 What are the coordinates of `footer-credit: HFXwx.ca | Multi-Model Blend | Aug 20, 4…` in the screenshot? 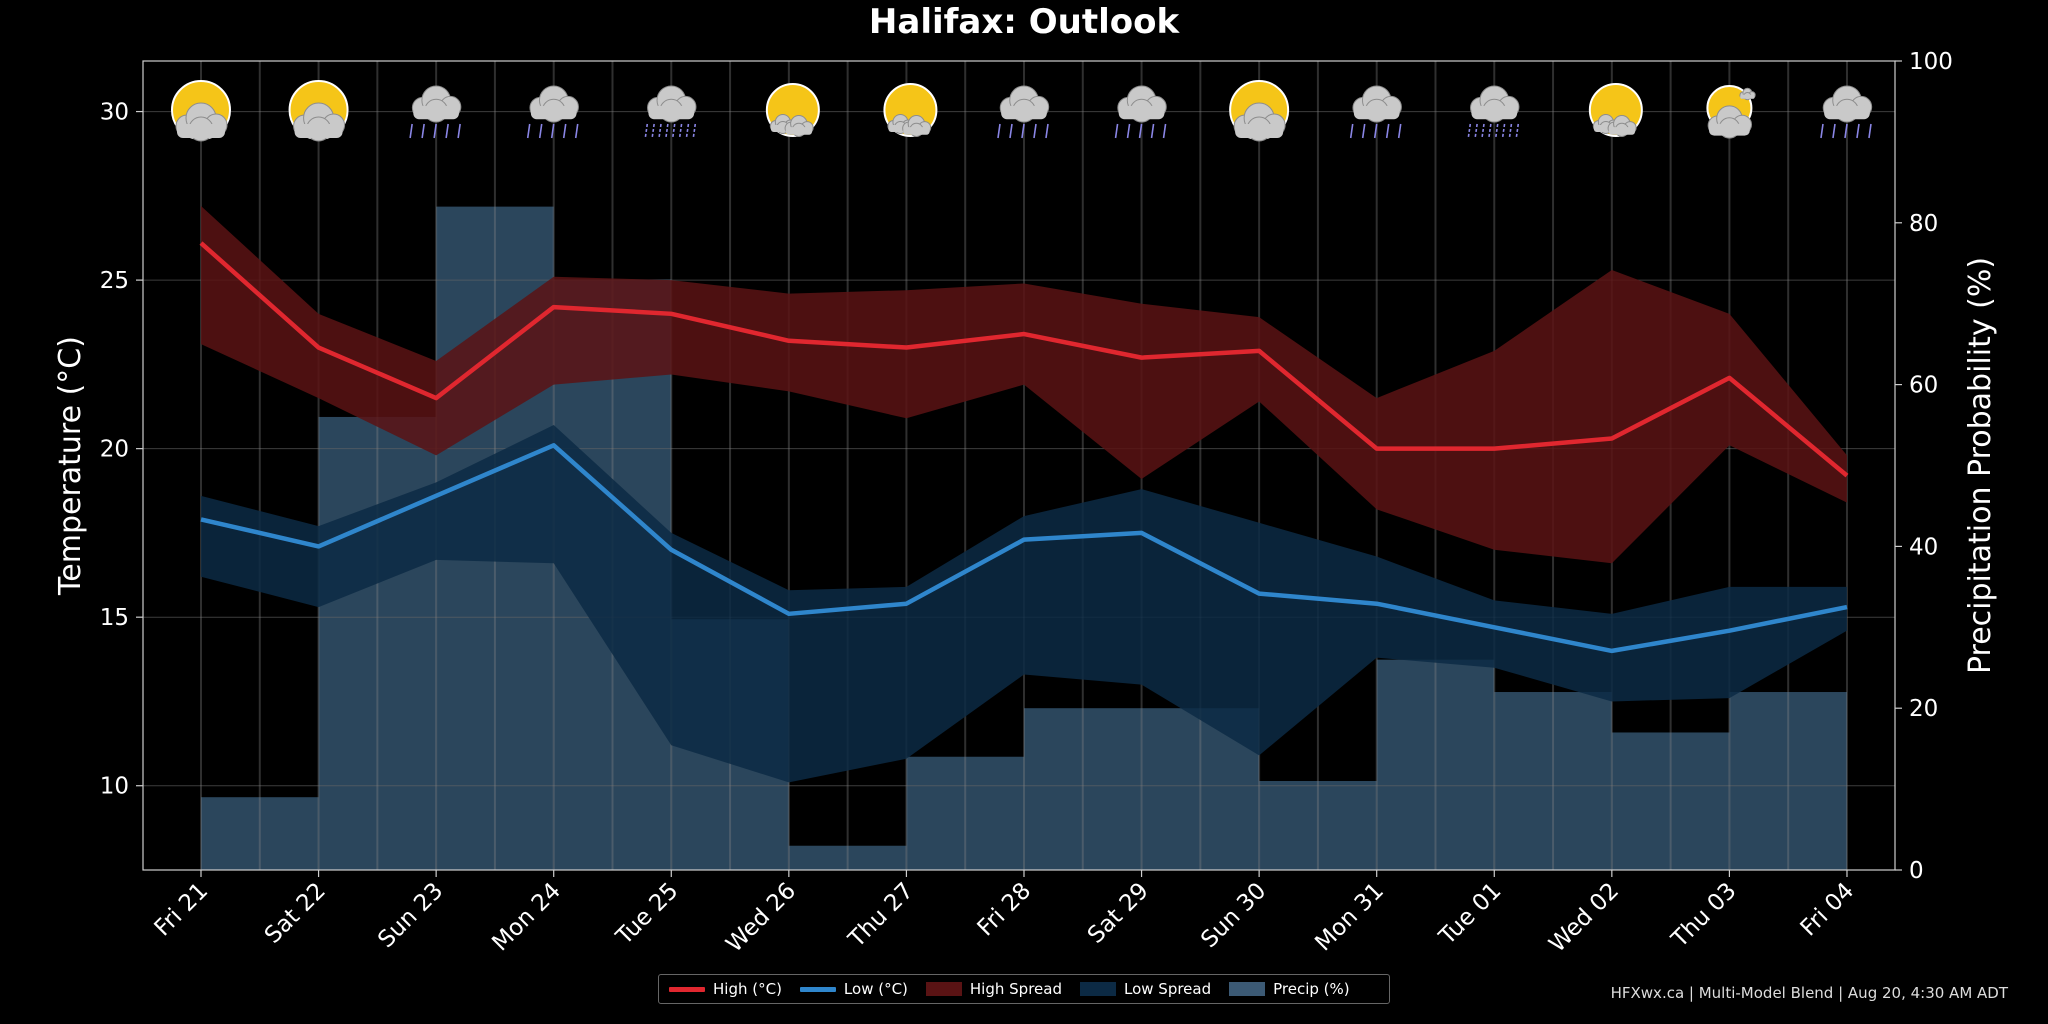 It's located at (1809, 993).